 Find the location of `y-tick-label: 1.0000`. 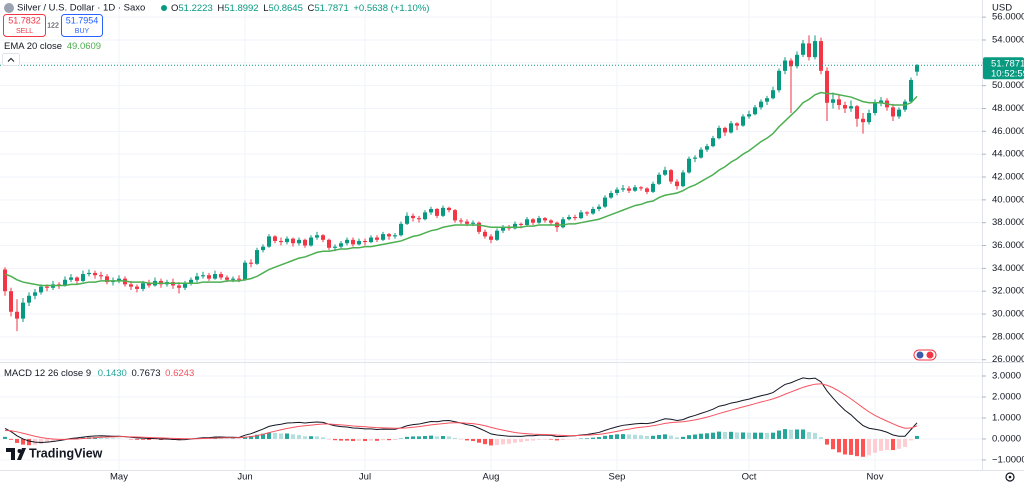

y-tick-label: 1.0000 is located at coordinates (1006, 417).